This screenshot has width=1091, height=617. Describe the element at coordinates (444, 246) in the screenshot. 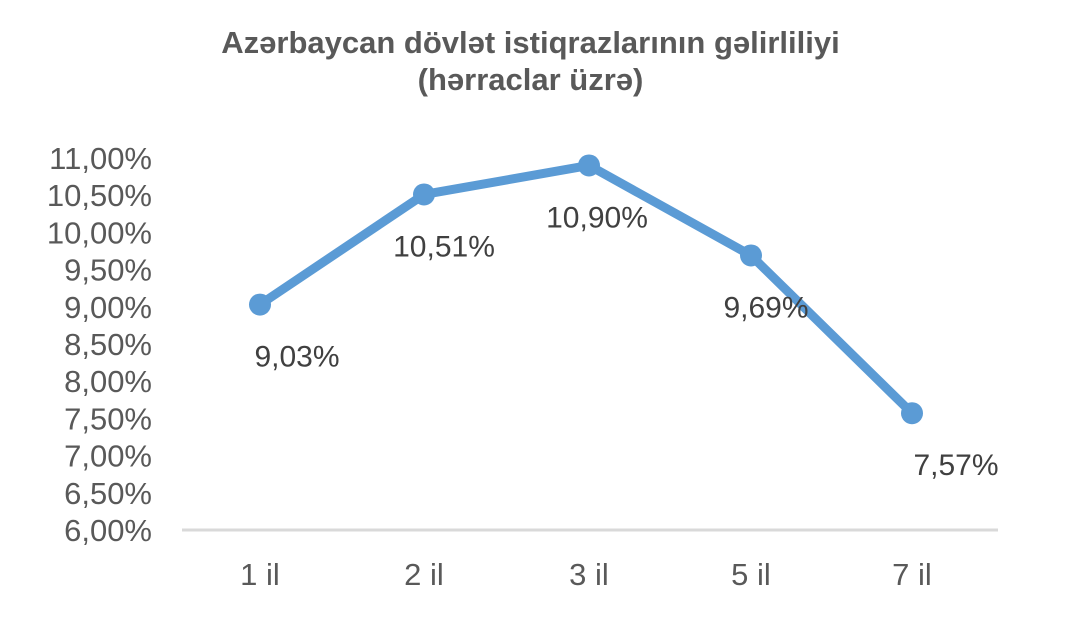

I see `data-label: 10,51%` at that location.